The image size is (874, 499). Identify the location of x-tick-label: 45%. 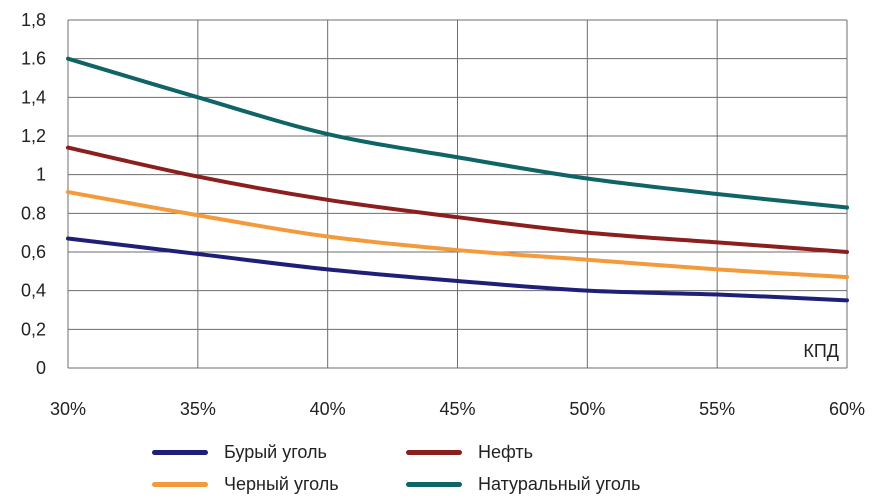
(457, 409).